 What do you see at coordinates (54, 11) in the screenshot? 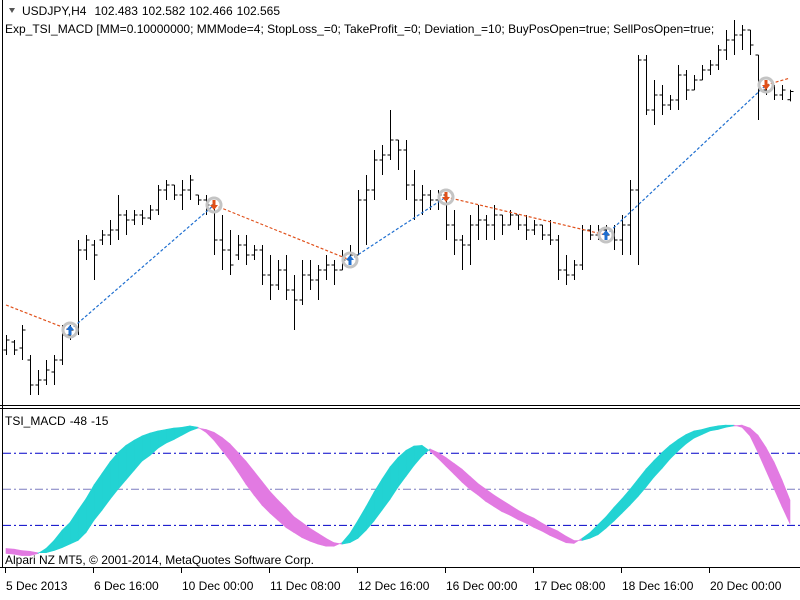
I see `symbol: USDJPY,H4` at bounding box center [54, 11].